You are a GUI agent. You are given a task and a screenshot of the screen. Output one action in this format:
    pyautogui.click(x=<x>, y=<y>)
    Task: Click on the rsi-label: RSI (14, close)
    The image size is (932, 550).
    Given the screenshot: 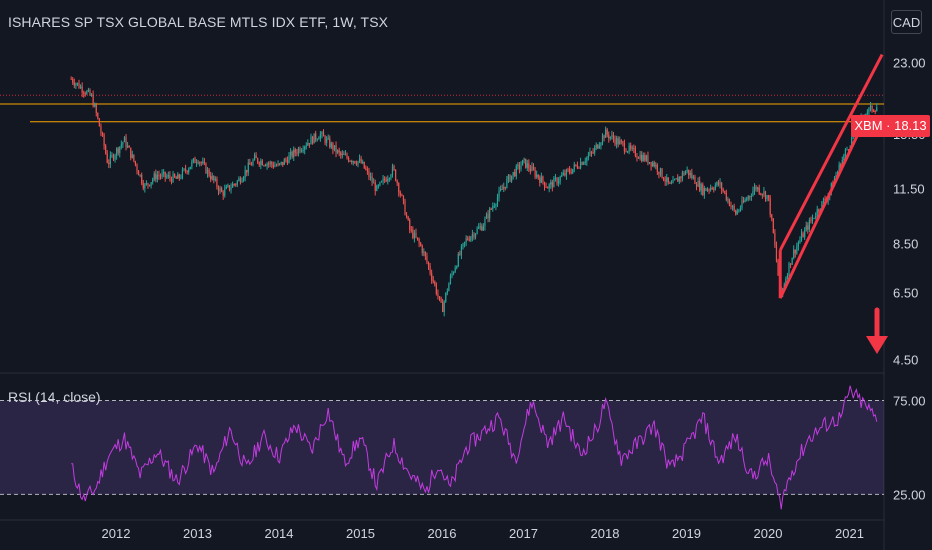 What is the action you would take?
    pyautogui.click(x=54, y=397)
    